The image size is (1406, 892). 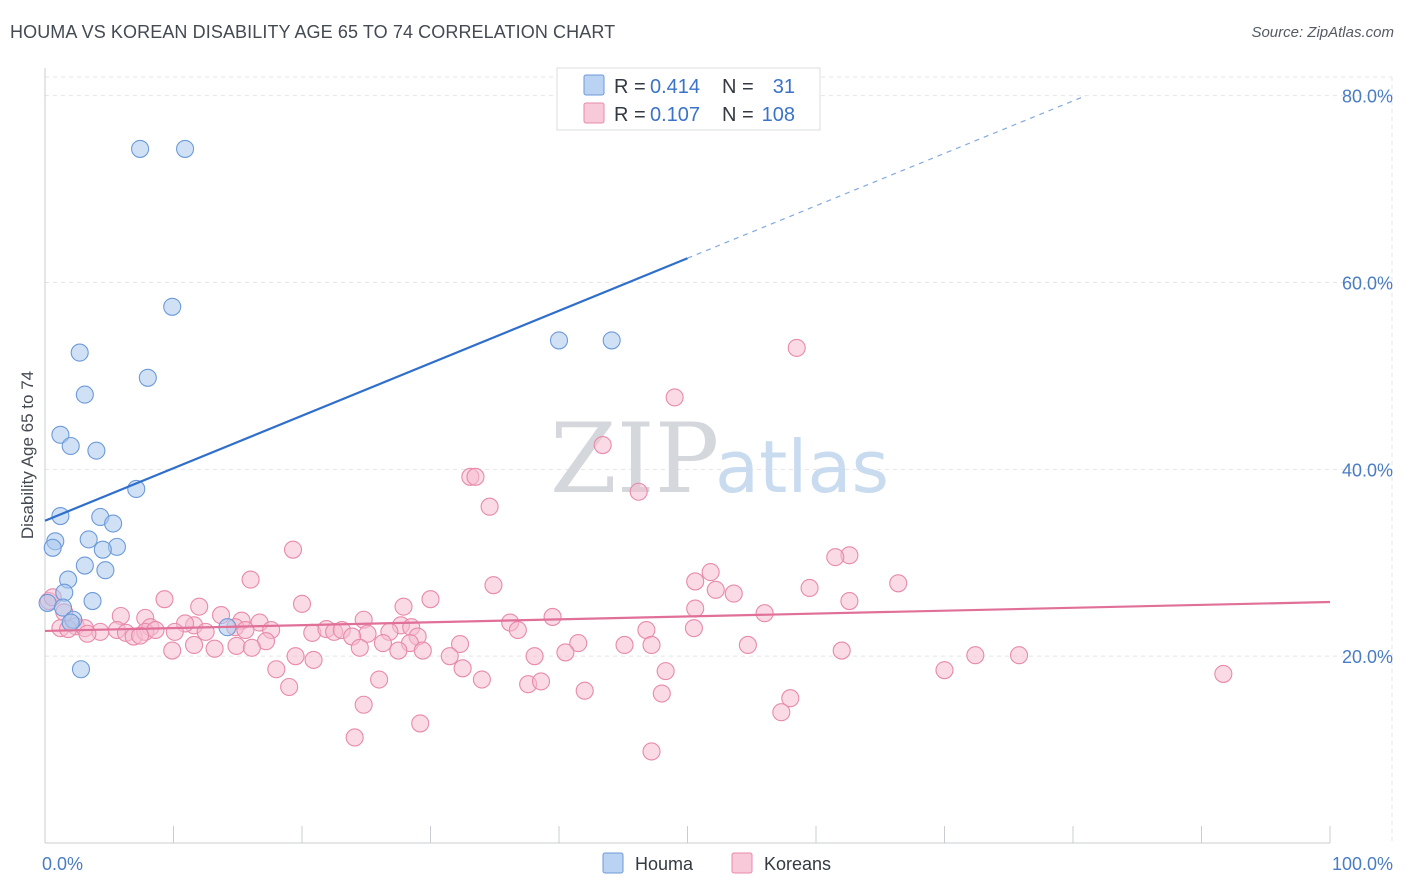 What do you see at coordinates (802, 467) in the screenshot?
I see `watermark-atlas: atlas` at bounding box center [802, 467].